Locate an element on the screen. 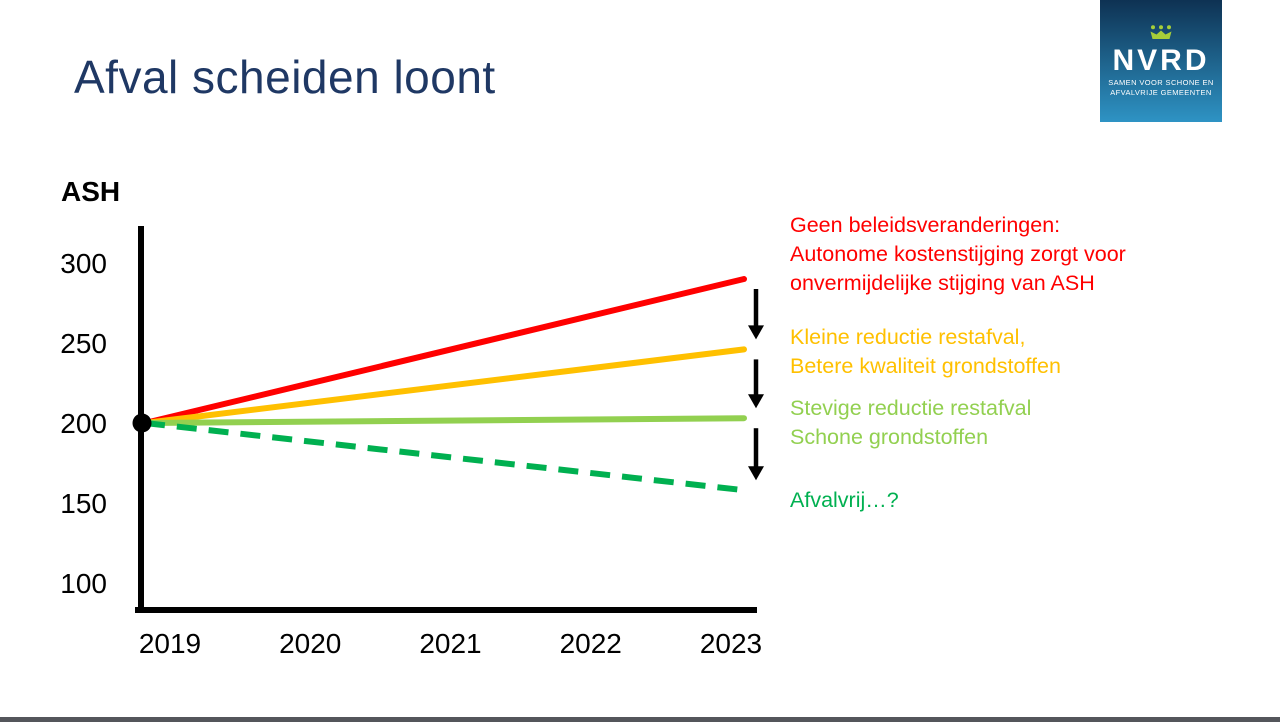  annotation-line: Autonome kostenstijging zorgt voor is located at coordinates (958, 254).